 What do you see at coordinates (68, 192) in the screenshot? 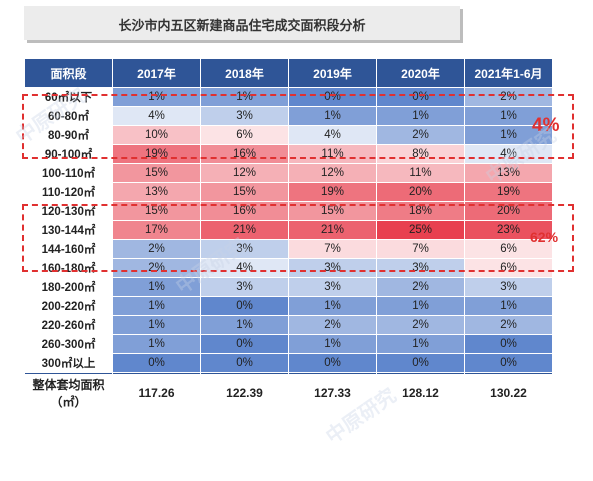
I see `row-label: 110-120㎡` at bounding box center [68, 192].